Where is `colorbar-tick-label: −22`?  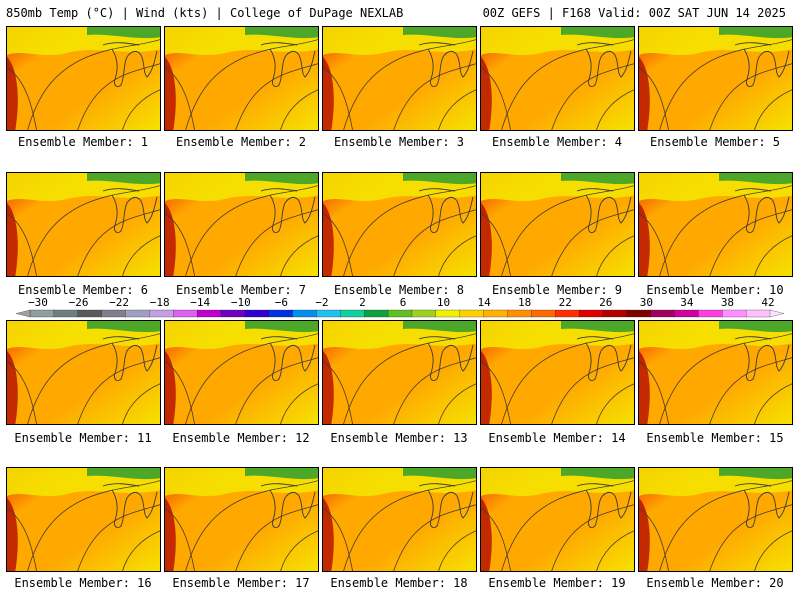
colorbar-tick-label: −22 is located at coordinates (119, 302).